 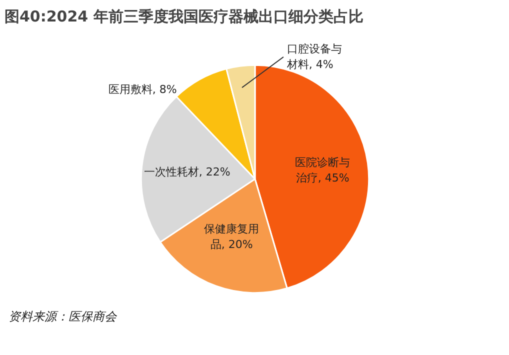 I want to click on slice-label: 一次性耗材, 22%, so click(x=187, y=172).